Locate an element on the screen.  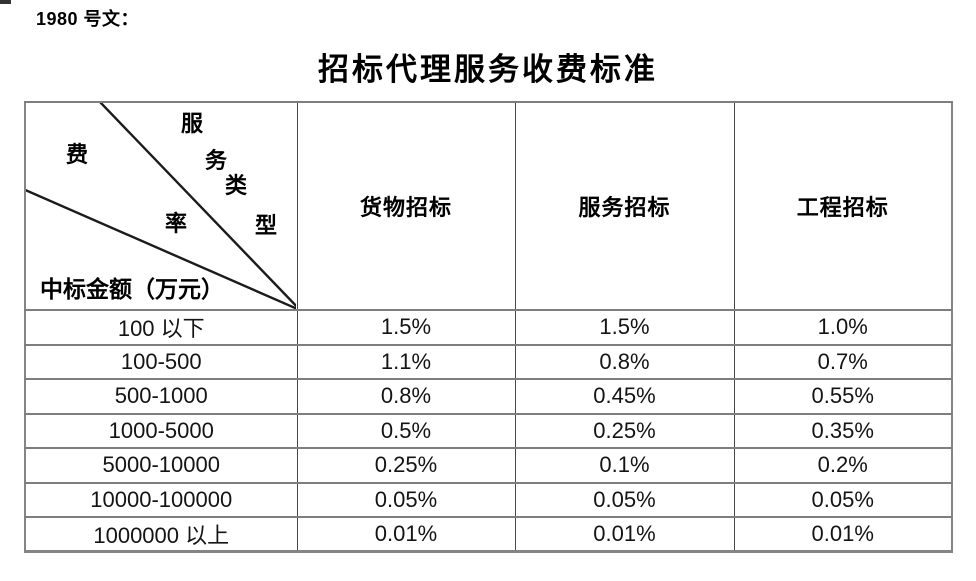
corner-type-char-3: 类 is located at coordinates (236, 185).